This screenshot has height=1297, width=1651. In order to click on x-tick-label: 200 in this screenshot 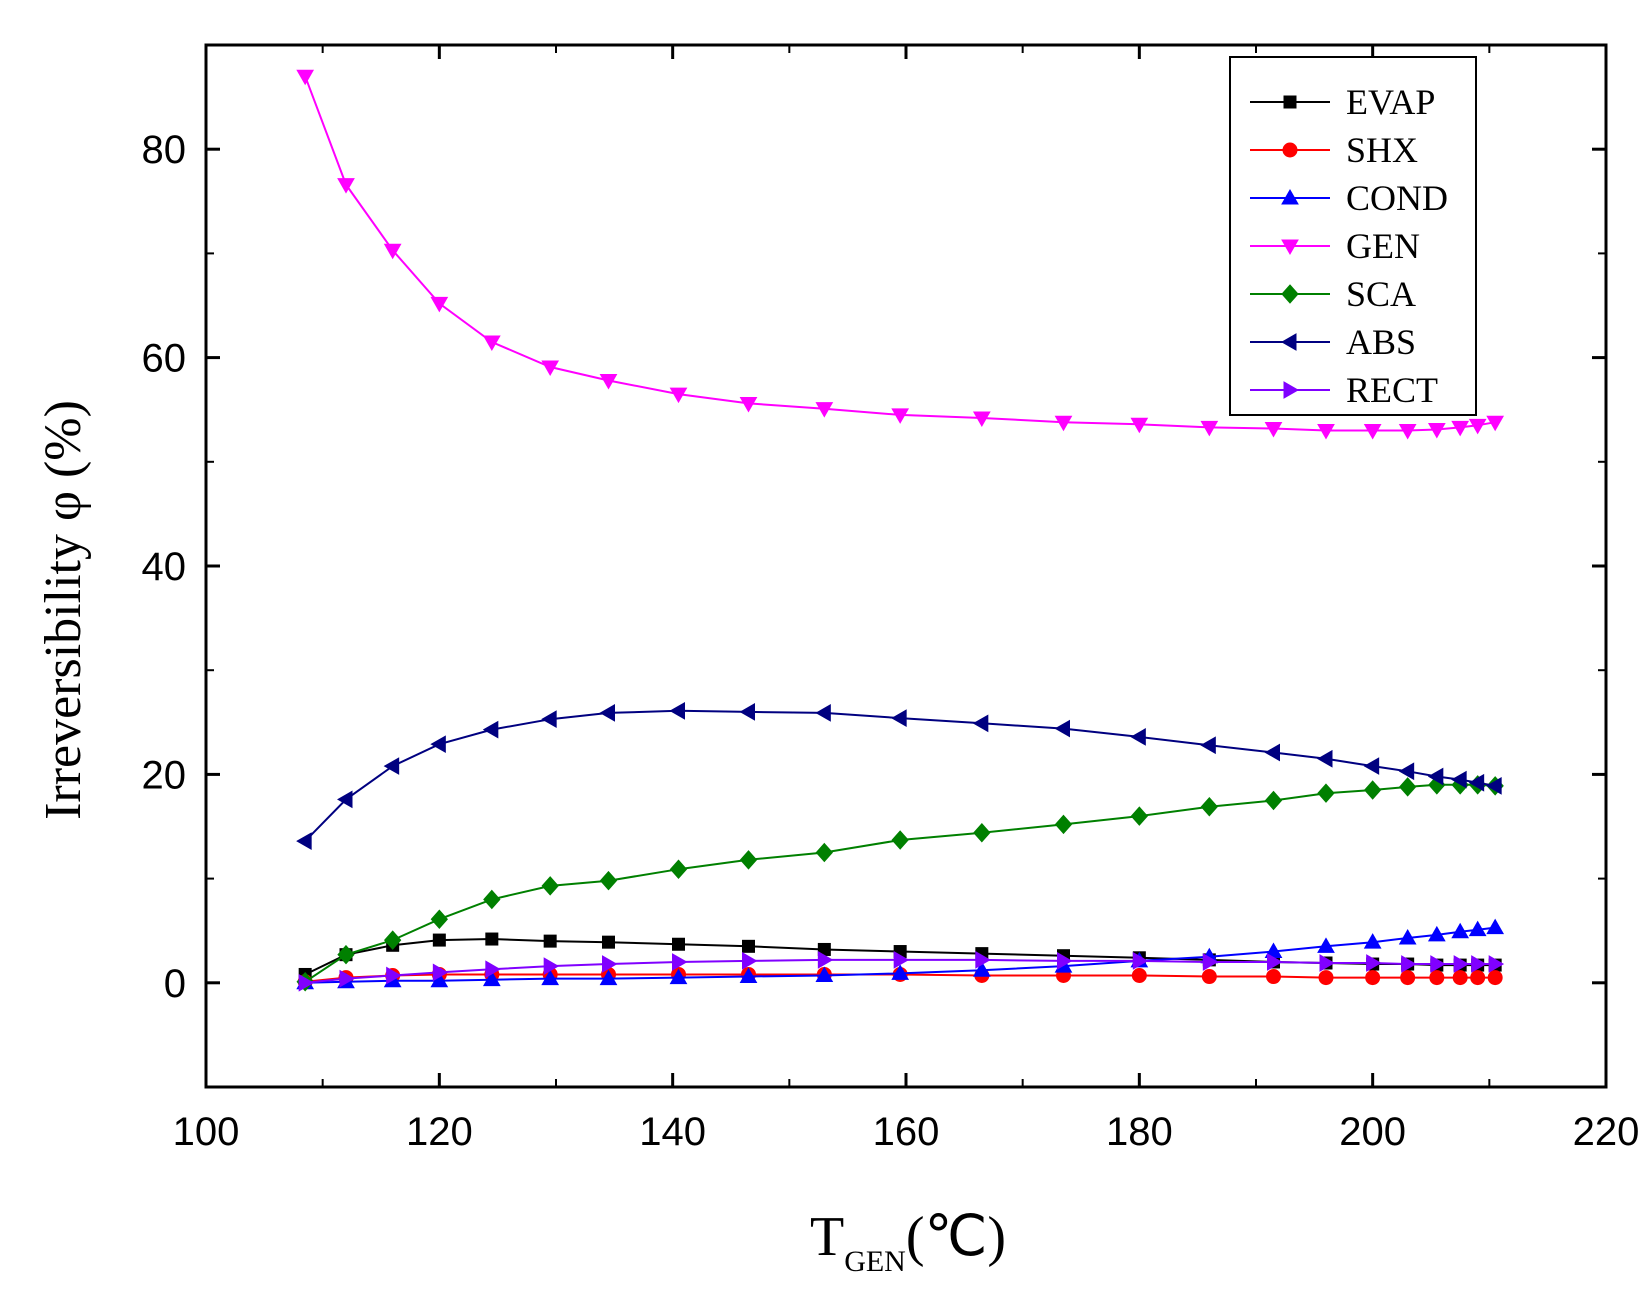, I will do `click(1372, 1132)`.